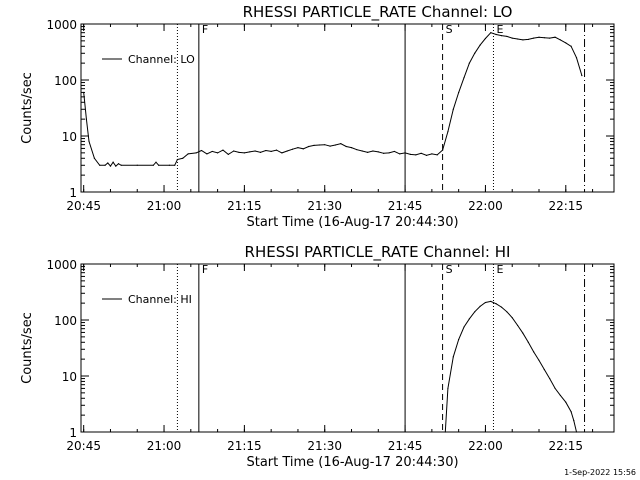 The image size is (640, 480). Describe the element at coordinates (378, 12) in the screenshot. I see `chart-title: RHESSI PARTICLE_RATE Channel: LO` at that location.